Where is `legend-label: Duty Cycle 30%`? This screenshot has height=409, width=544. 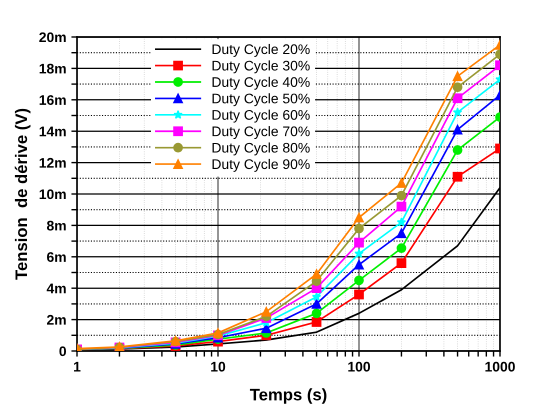
legend-label: Duty Cycle 30% is located at coordinates (261, 67).